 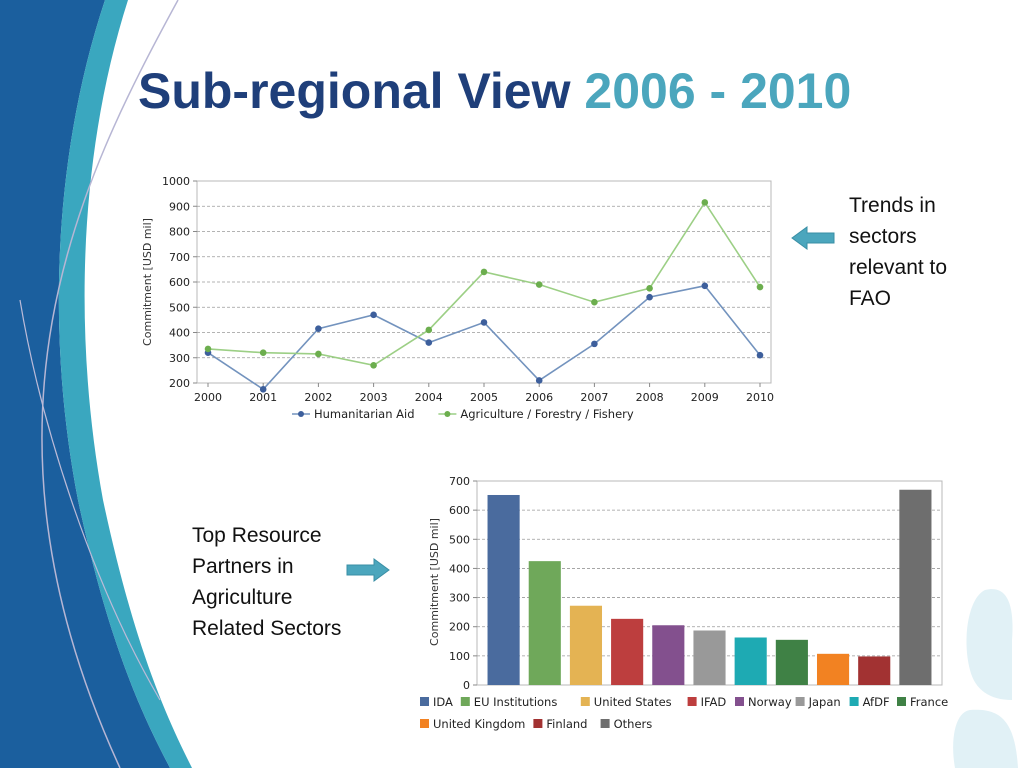 What do you see at coordinates (429, 397) in the screenshot?
I see `line-chart-x-tick-label: 2004` at bounding box center [429, 397].